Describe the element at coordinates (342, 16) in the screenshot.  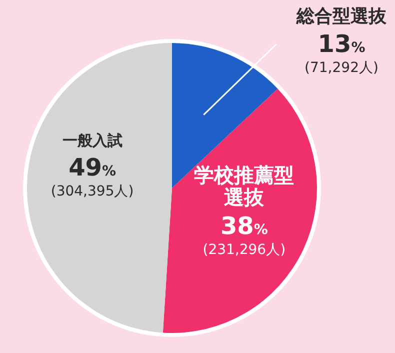
I see `slice-label: 総合型選抜` at that location.